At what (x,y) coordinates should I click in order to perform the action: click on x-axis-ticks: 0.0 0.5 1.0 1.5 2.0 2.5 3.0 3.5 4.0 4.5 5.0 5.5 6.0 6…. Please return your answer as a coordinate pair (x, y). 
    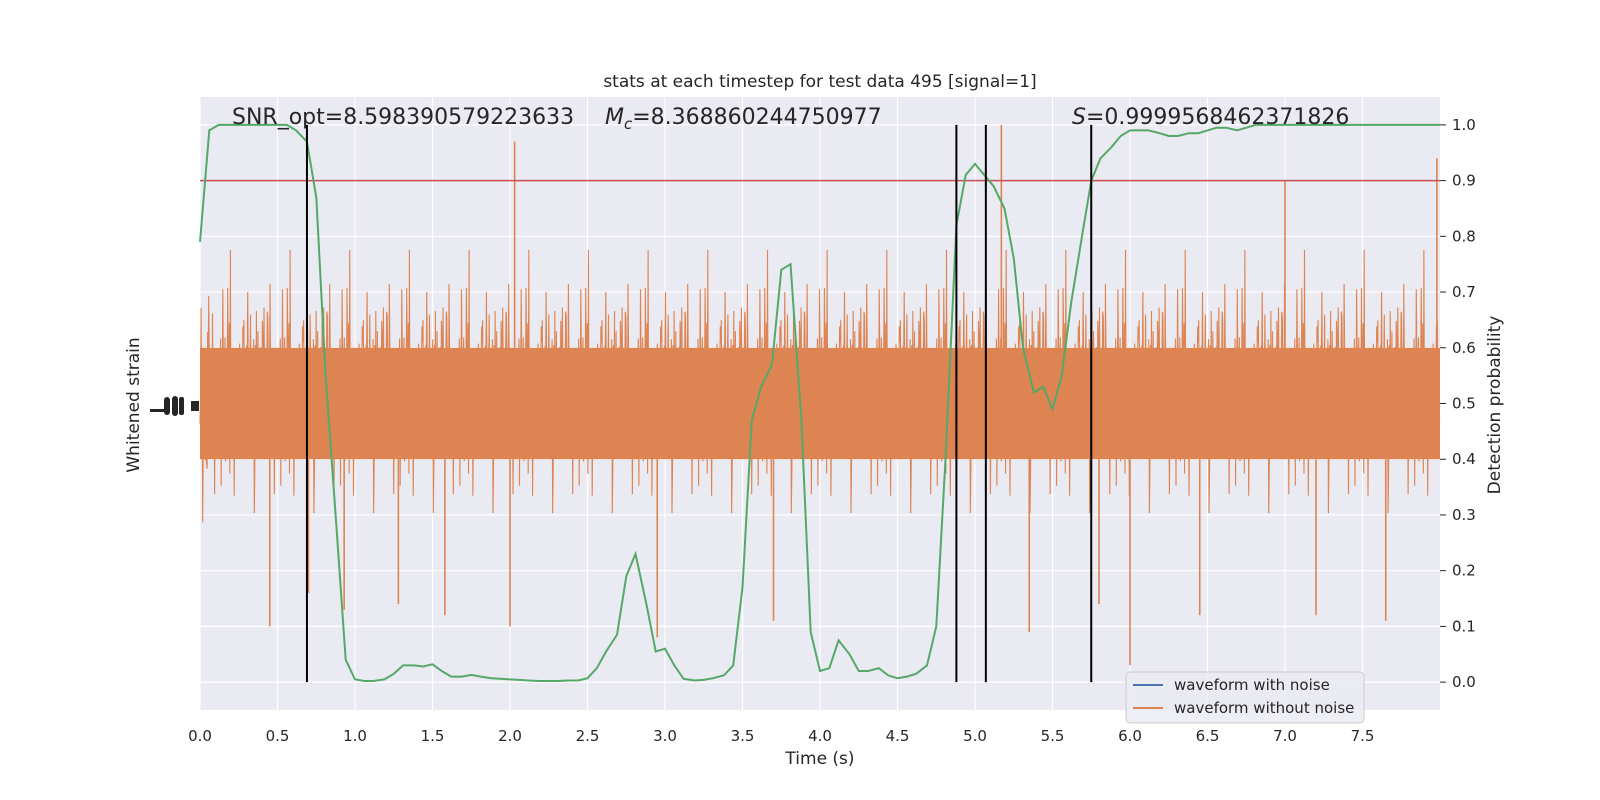
    Looking at the image, I should click on (781, 736).